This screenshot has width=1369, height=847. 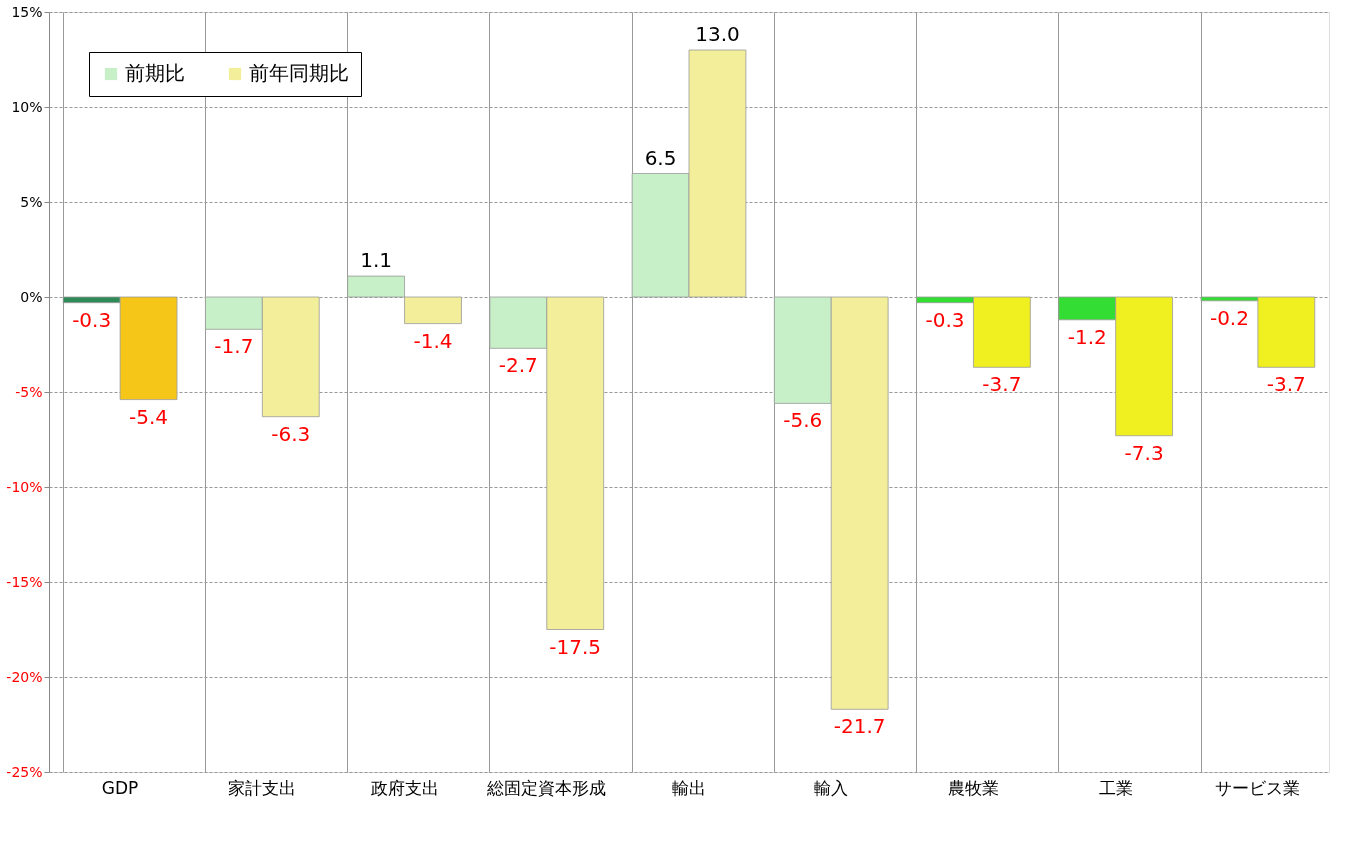 What do you see at coordinates (262, 787) in the screenshot?
I see `x-tick-label: 家計支出` at bounding box center [262, 787].